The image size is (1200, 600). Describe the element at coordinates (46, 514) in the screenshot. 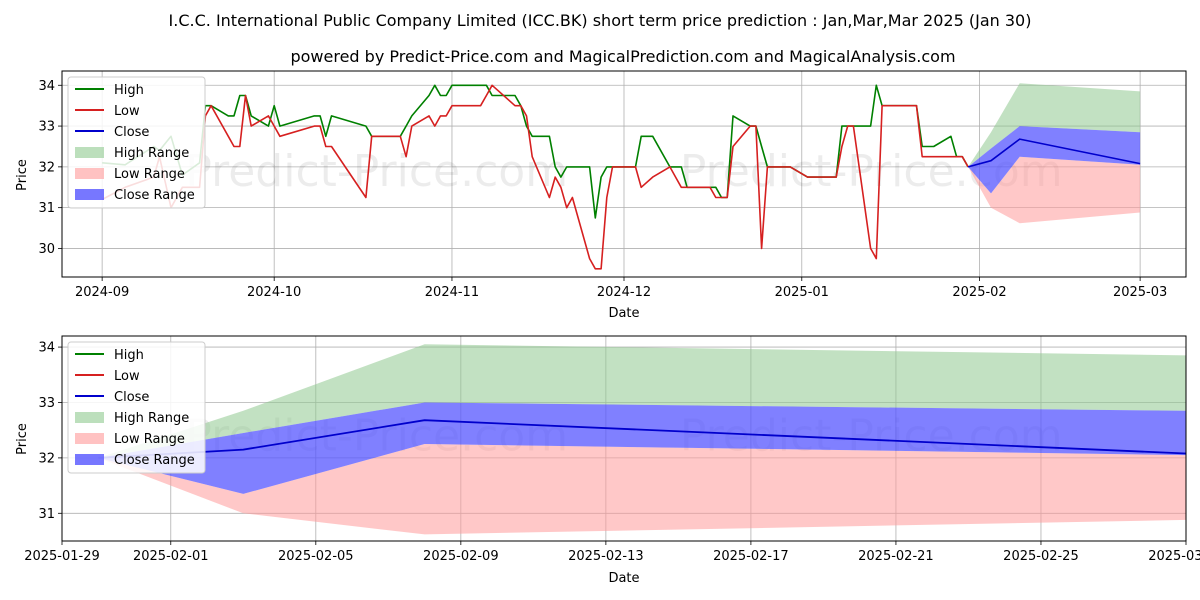

I see `bottom-y-tick-label: 31` at that location.